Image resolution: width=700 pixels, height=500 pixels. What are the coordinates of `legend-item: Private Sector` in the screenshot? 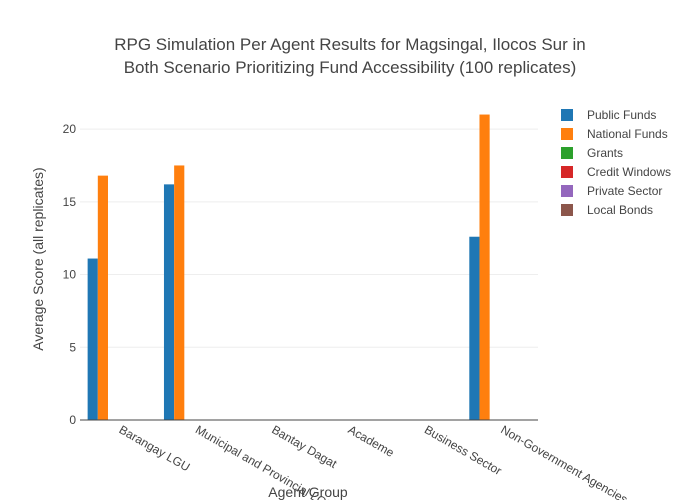 It's located at (611, 191).